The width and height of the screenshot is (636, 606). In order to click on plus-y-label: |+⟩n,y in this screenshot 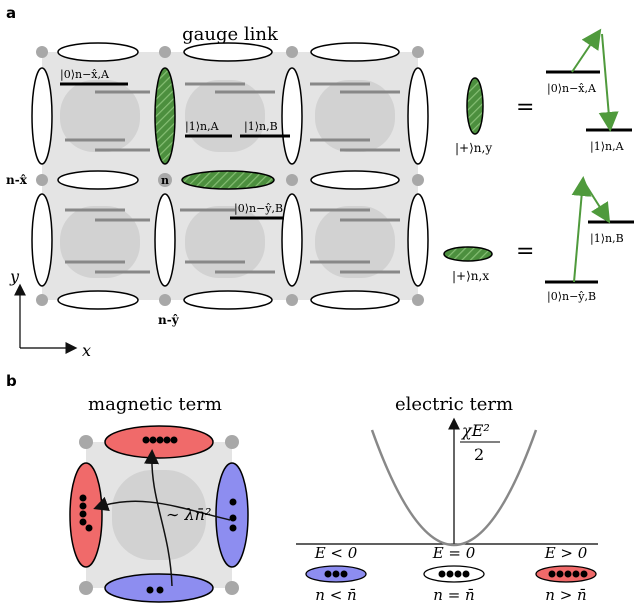, I will do `click(473, 148)`.